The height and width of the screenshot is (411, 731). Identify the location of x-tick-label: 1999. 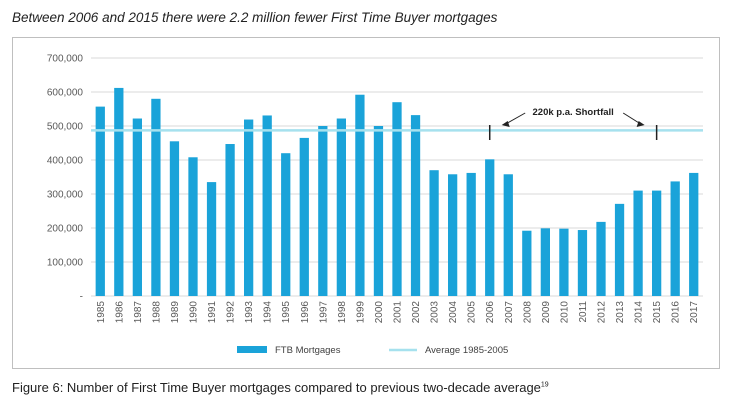
(360, 312).